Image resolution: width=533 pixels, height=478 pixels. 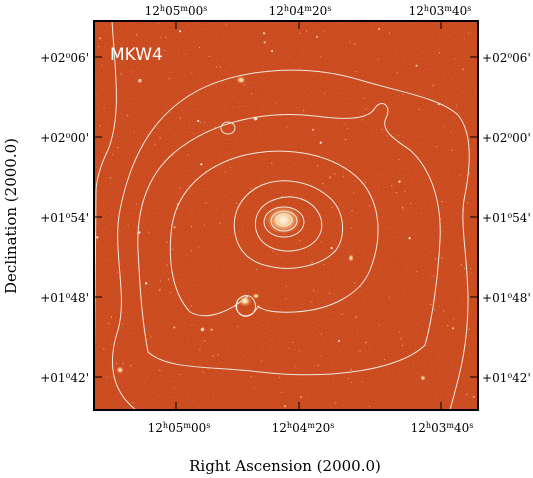 I want to click on companion-galaxy, so click(x=245, y=301).